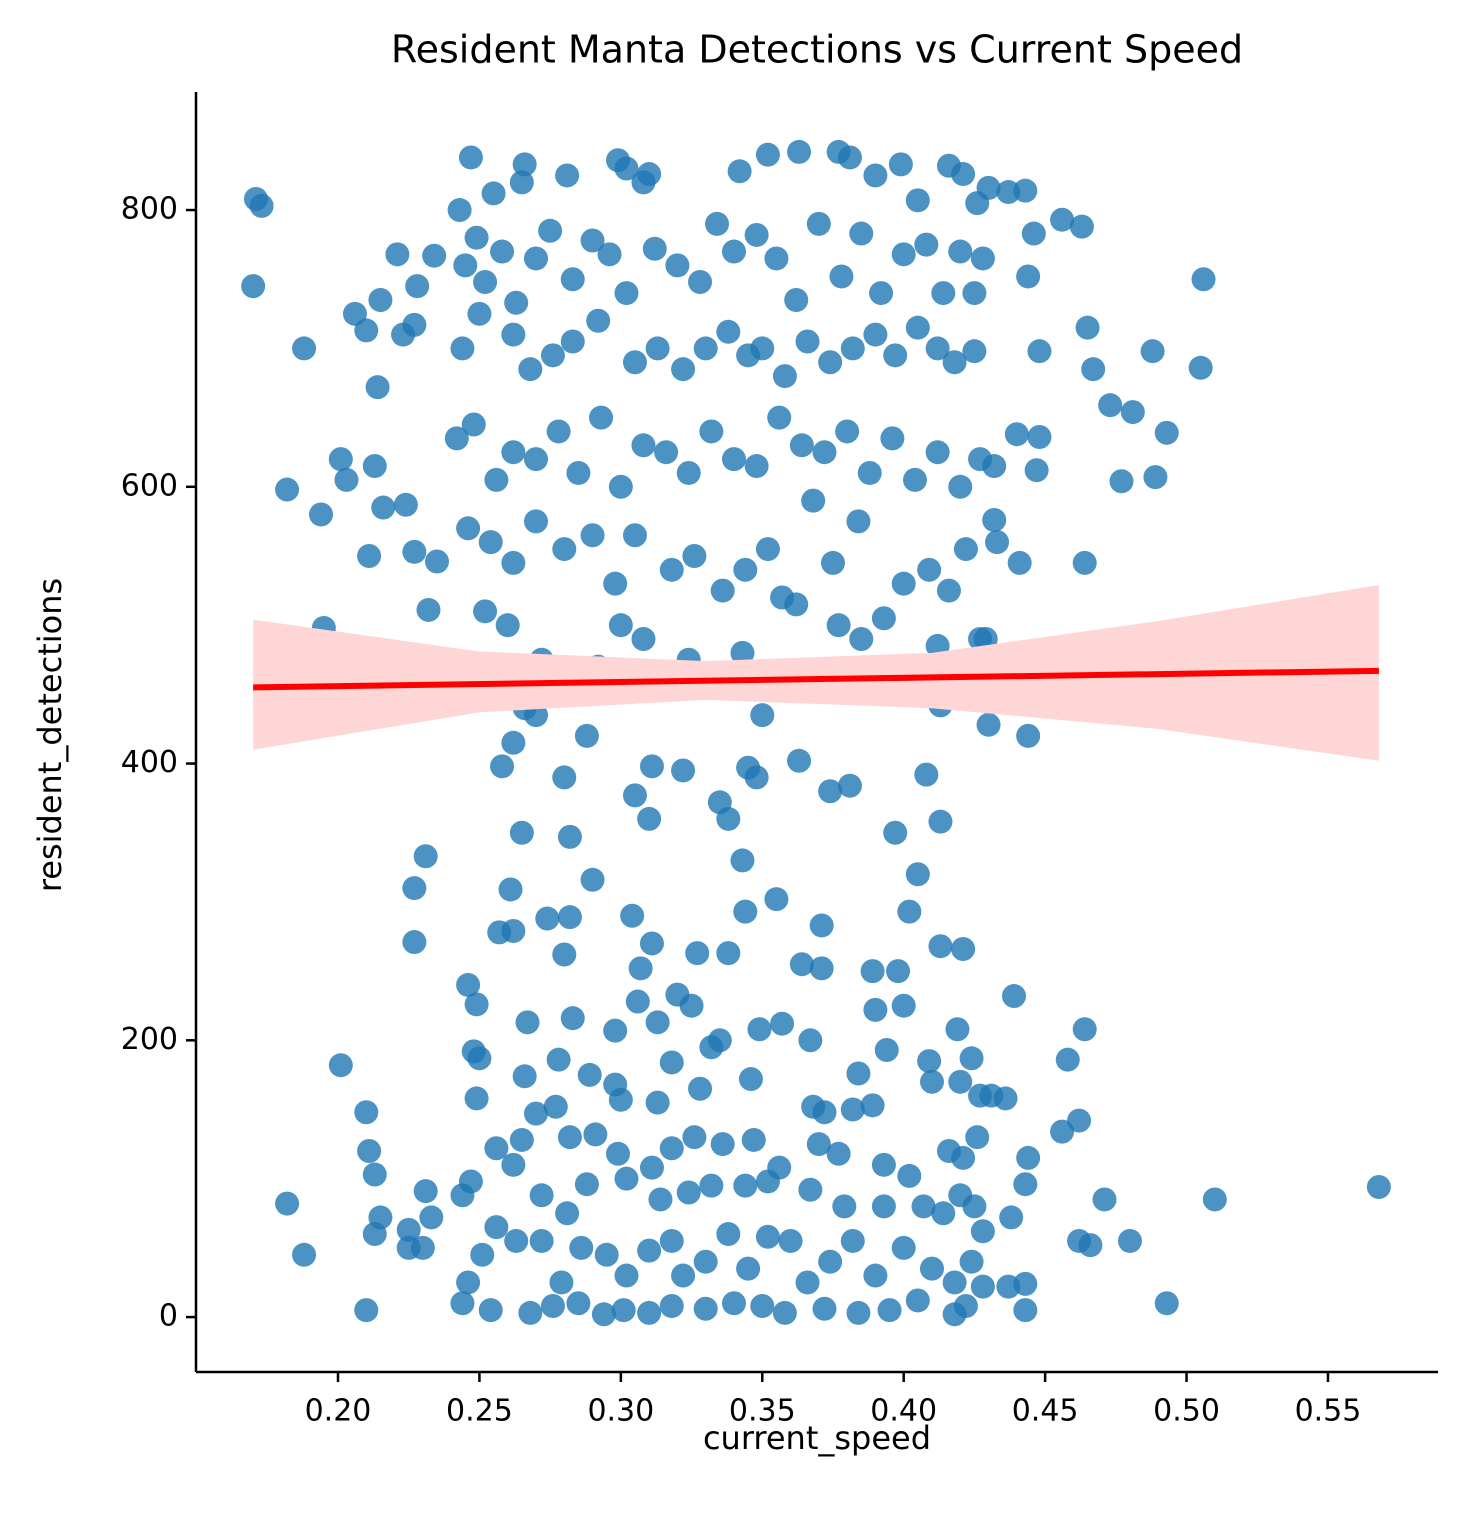 The height and width of the screenshot is (1529, 1468). I want to click on y-tick-label: 800, so click(149, 209).